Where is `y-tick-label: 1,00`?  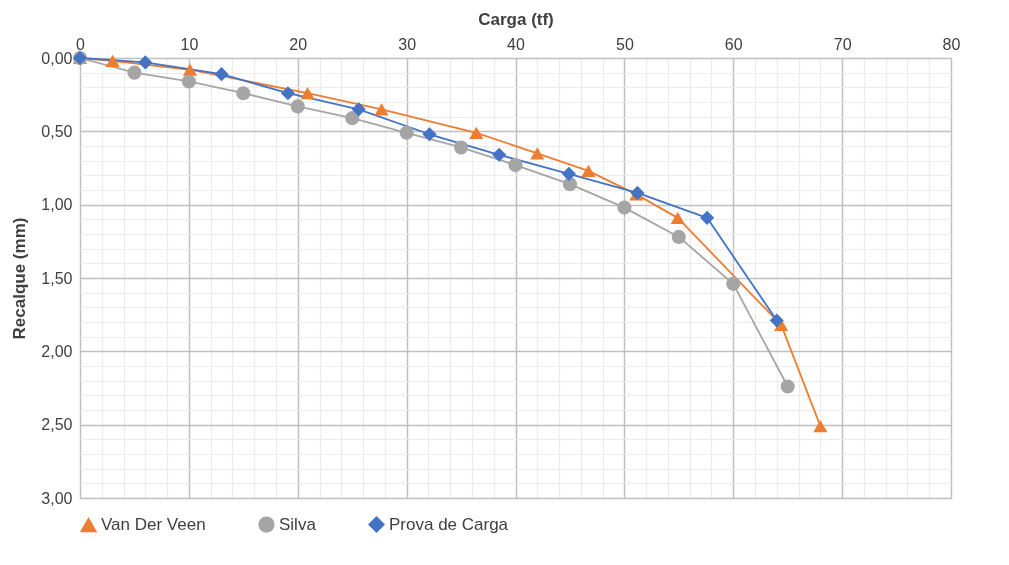
y-tick-label: 1,00 is located at coordinates (57, 205).